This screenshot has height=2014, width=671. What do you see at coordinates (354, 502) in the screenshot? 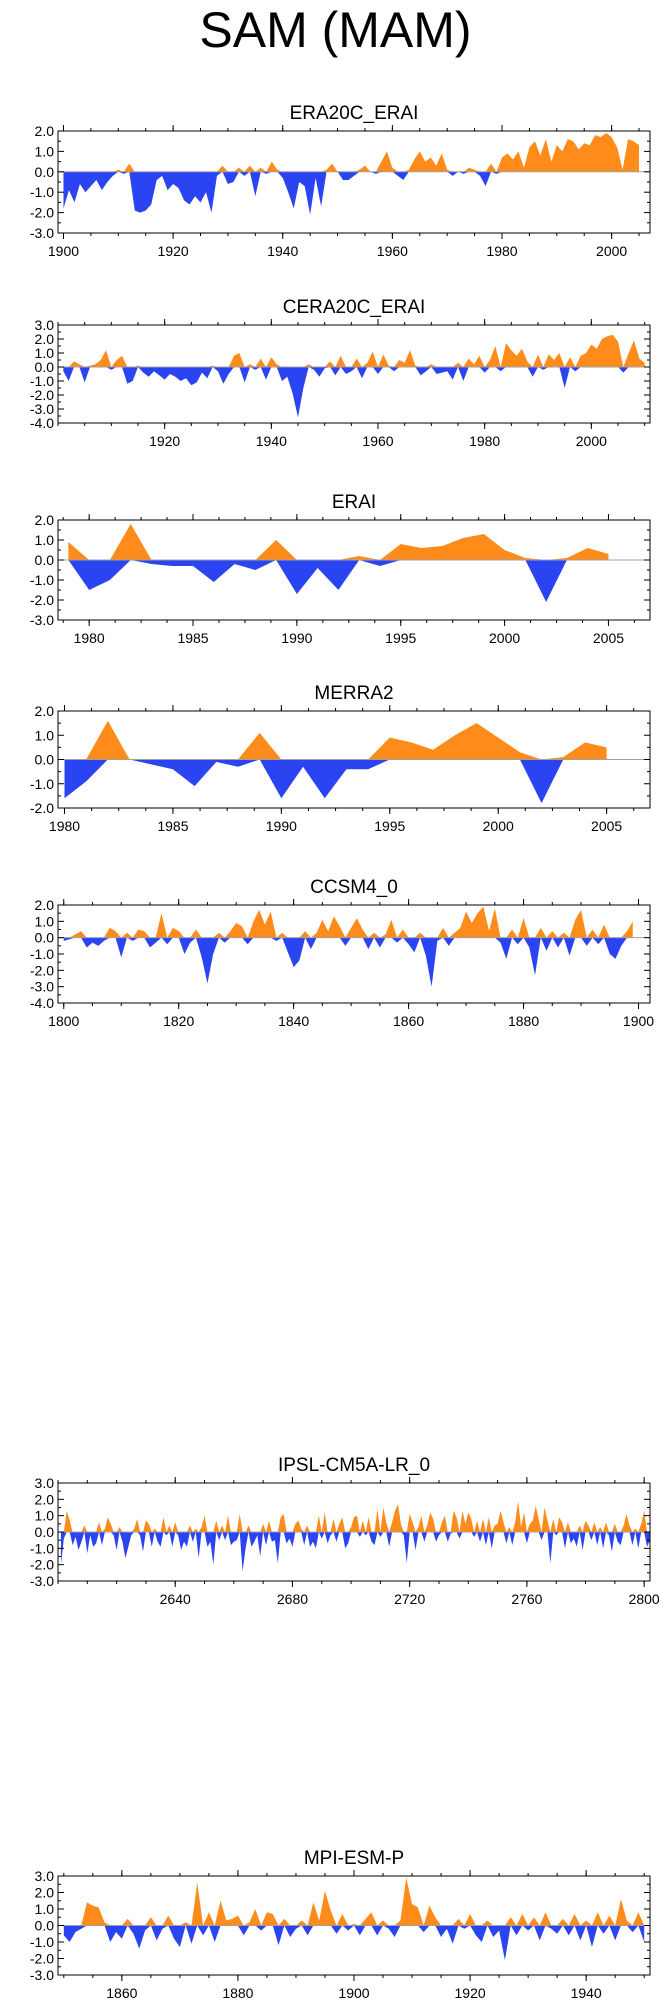
I see `chart-title: ERAI` at bounding box center [354, 502].